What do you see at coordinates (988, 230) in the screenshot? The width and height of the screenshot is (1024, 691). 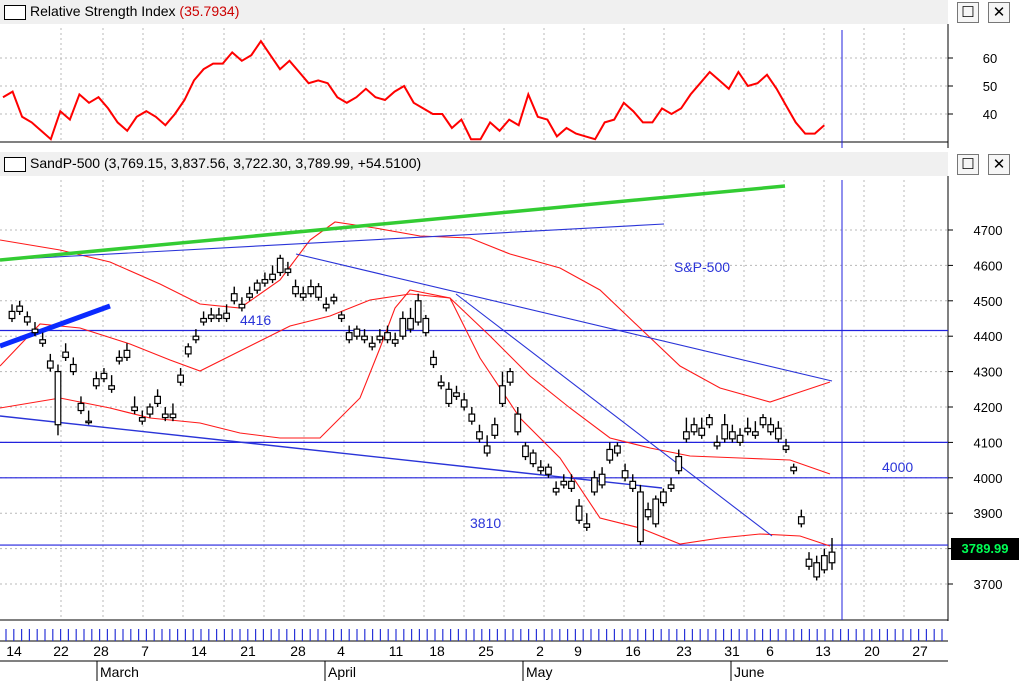 I see `price-y-tick-label: 4700` at bounding box center [988, 230].